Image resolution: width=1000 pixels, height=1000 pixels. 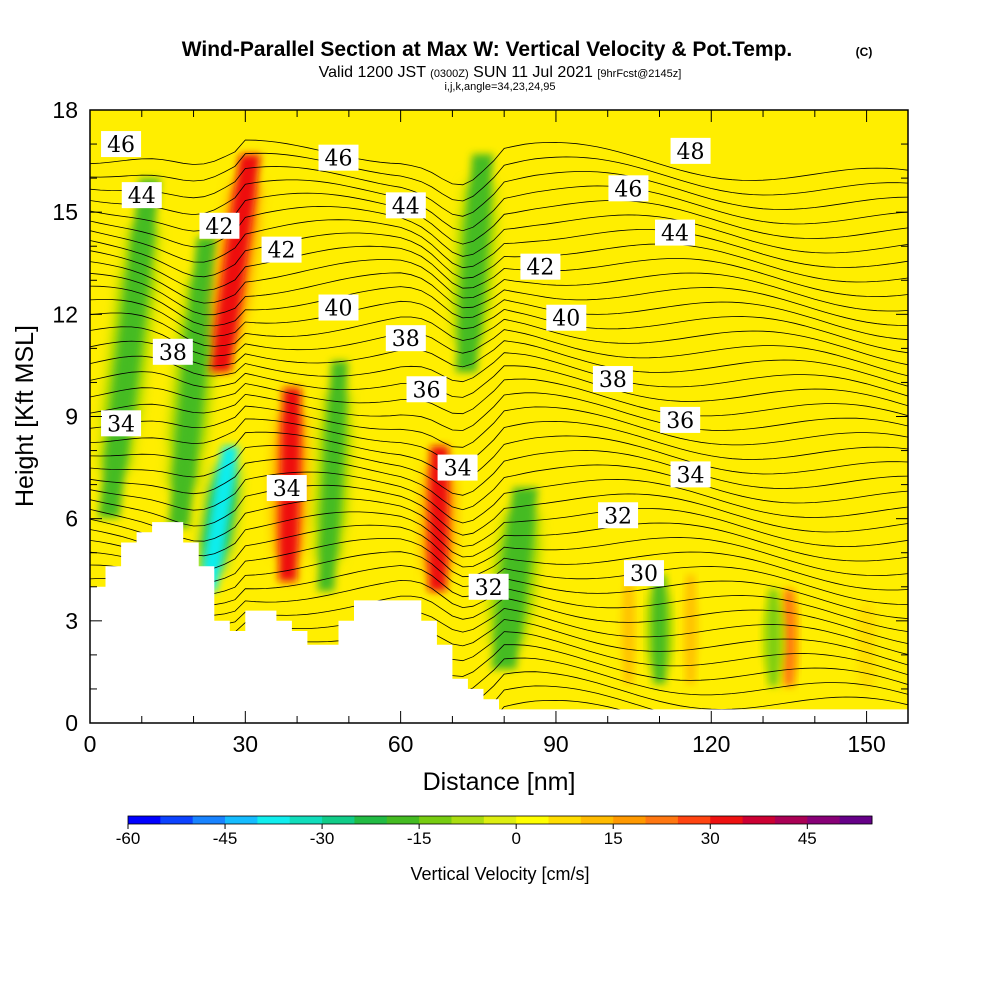 I want to click on contour-label-text: 48, so click(x=691, y=152).